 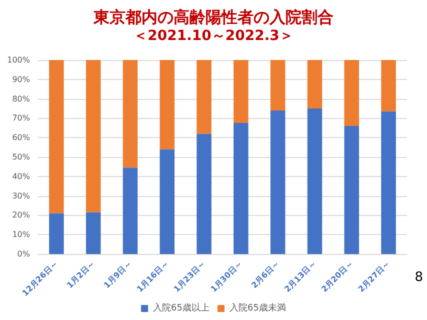 What do you see at coordinates (213, 17) in the screenshot?
I see `chart-title: 東京都内の高齢陽性者の入院割合` at bounding box center [213, 17].